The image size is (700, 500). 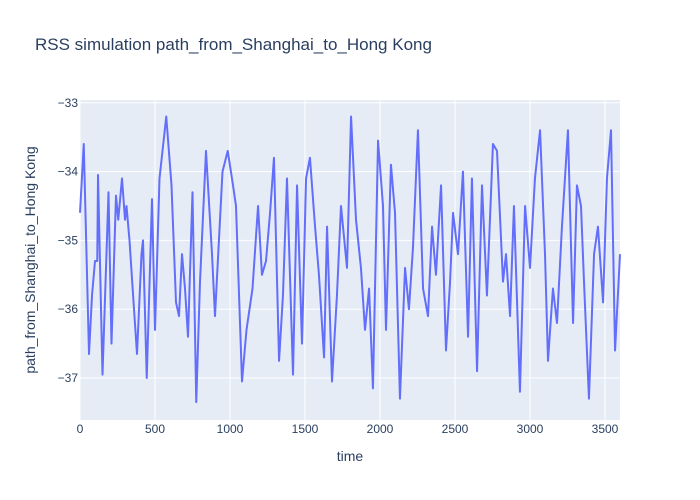 I want to click on x-axis-title: time, so click(x=350, y=456).